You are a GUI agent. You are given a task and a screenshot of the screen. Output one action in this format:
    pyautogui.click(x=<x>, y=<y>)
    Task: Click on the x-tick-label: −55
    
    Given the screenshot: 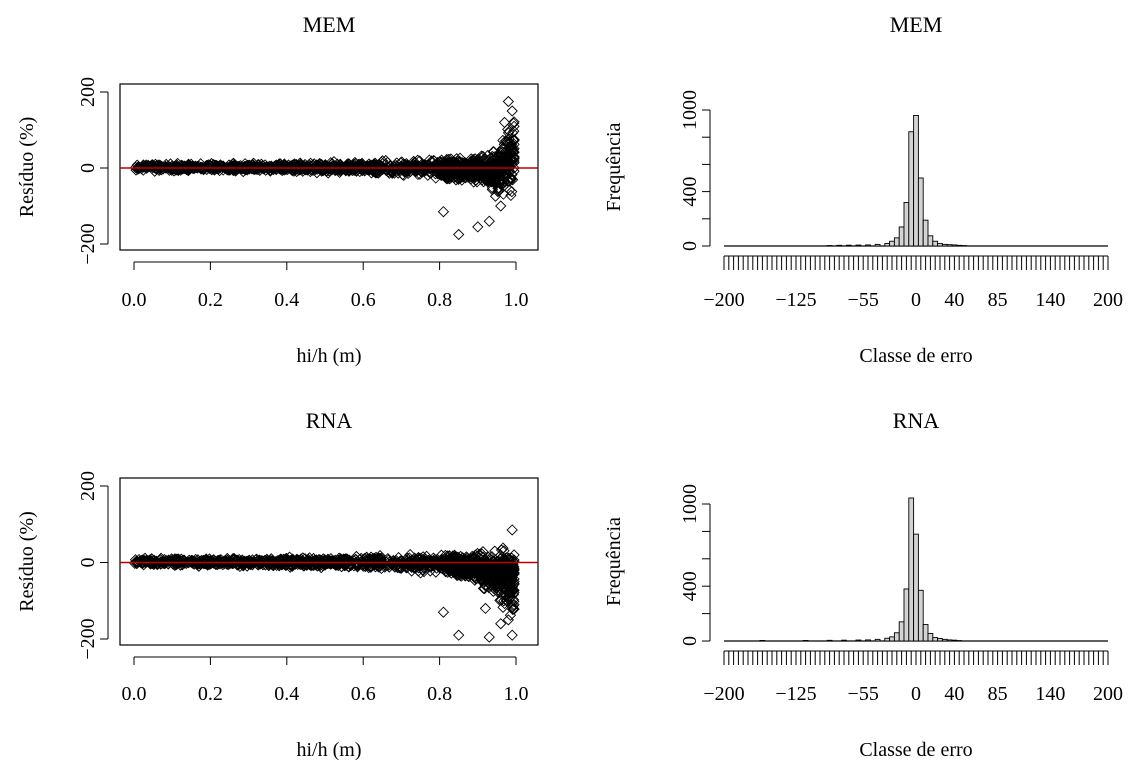 What is the action you would take?
    pyautogui.click(x=863, y=300)
    